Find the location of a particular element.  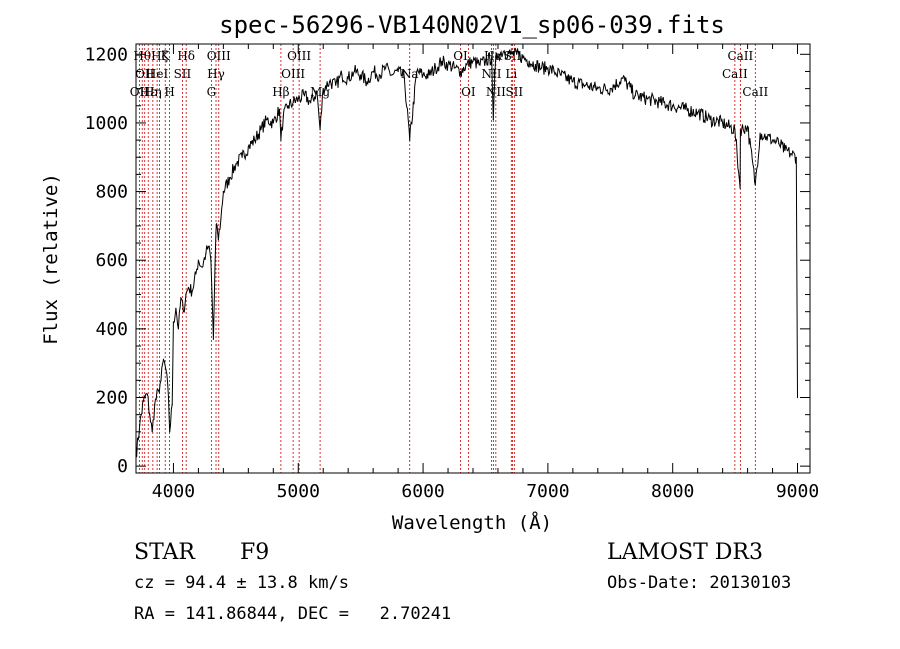

marker-label-12: Hγ is located at coordinates (216, 74).